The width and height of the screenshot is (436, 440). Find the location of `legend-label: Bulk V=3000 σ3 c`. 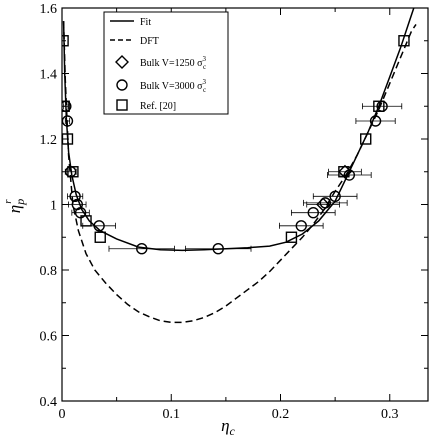

legend-label: Bulk V=3000 σ3 c is located at coordinates (173, 86).